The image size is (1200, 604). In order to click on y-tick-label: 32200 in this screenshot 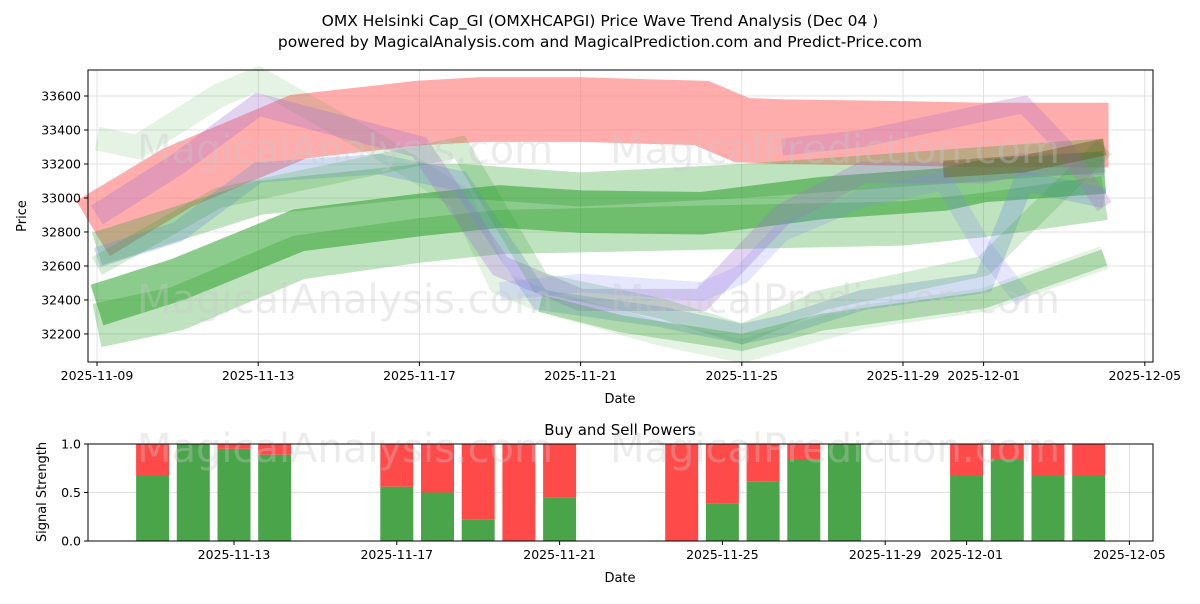, I will do `click(61, 333)`.